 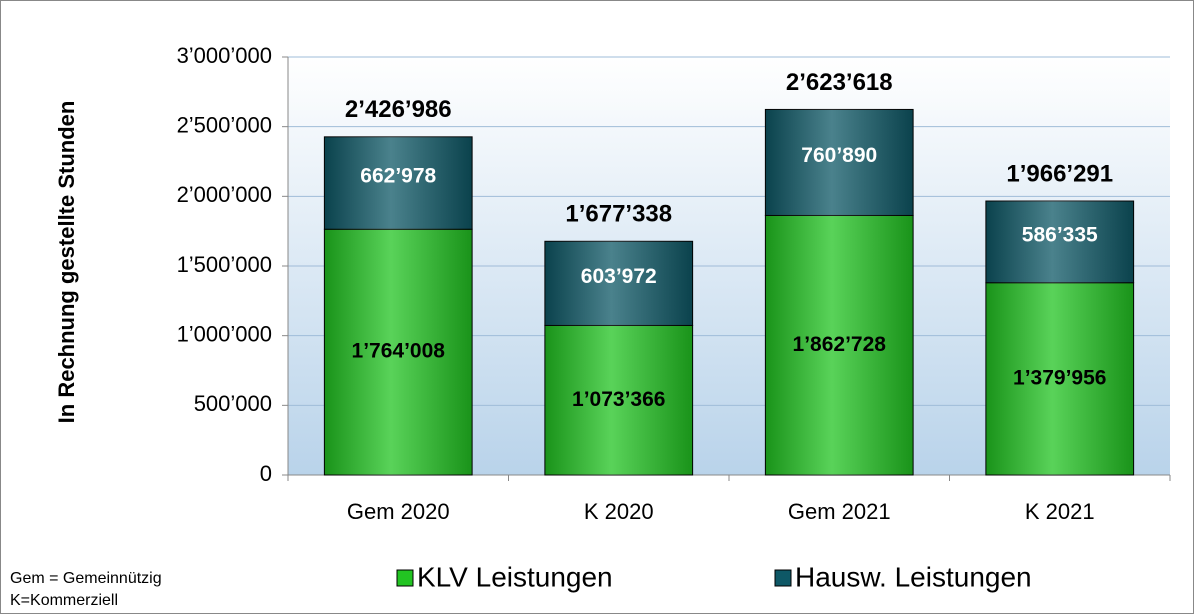 I want to click on total-label: 2’426’986, so click(x=398, y=109).